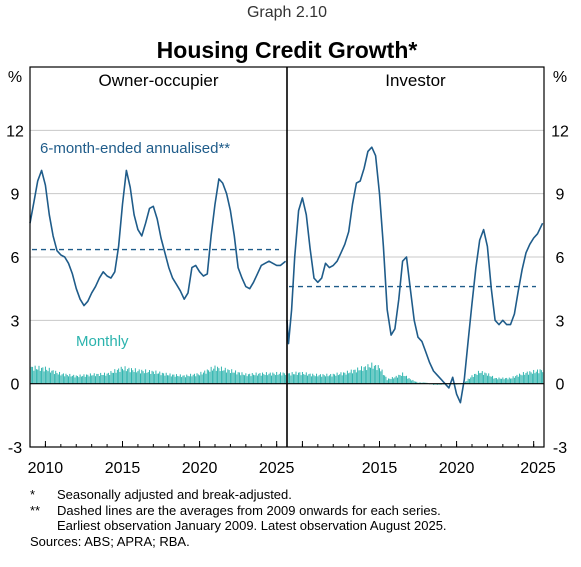 This screenshot has height=567, width=581. Describe the element at coordinates (15, 77) in the screenshot. I see `y-unit-label-left: %` at that location.